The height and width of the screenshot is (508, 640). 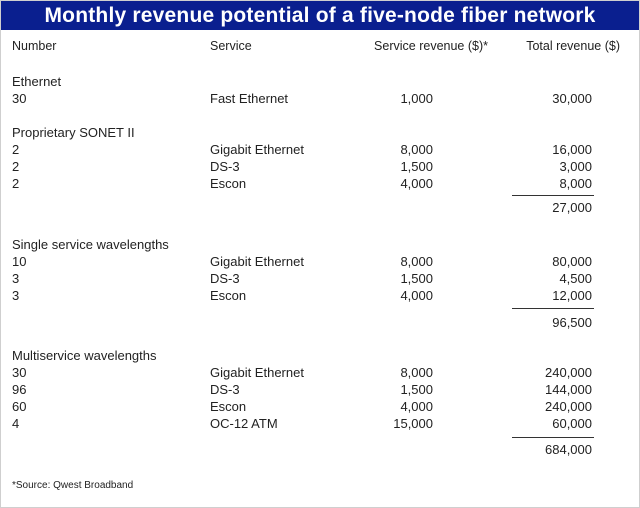 I want to click on cell-service-revenue: 15,000, so click(x=413, y=423).